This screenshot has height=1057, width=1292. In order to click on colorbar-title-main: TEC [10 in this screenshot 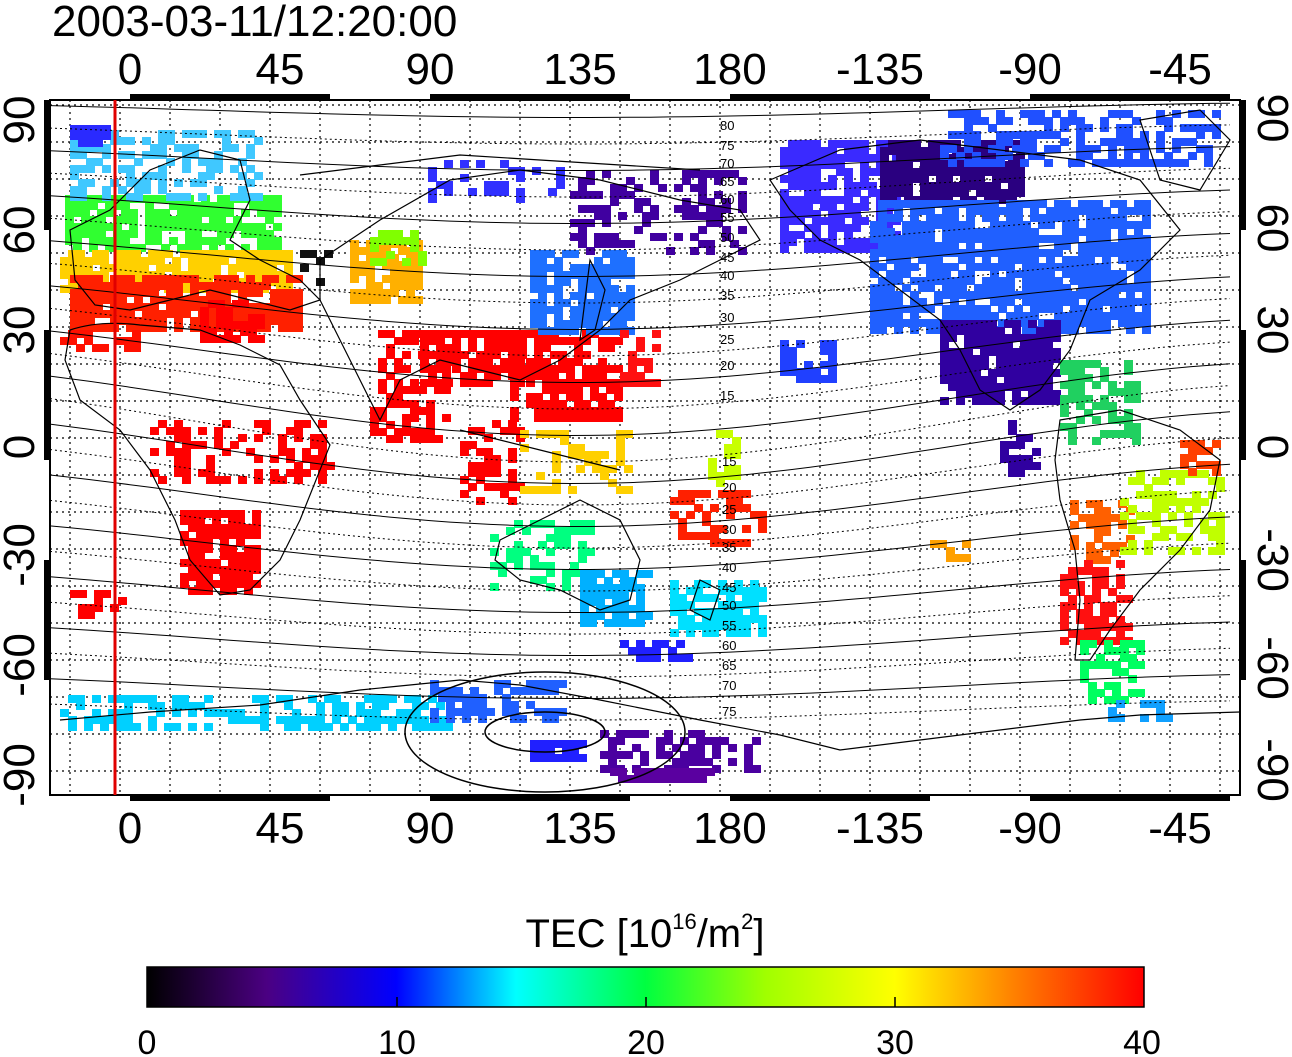, I will do `click(598, 934)`.